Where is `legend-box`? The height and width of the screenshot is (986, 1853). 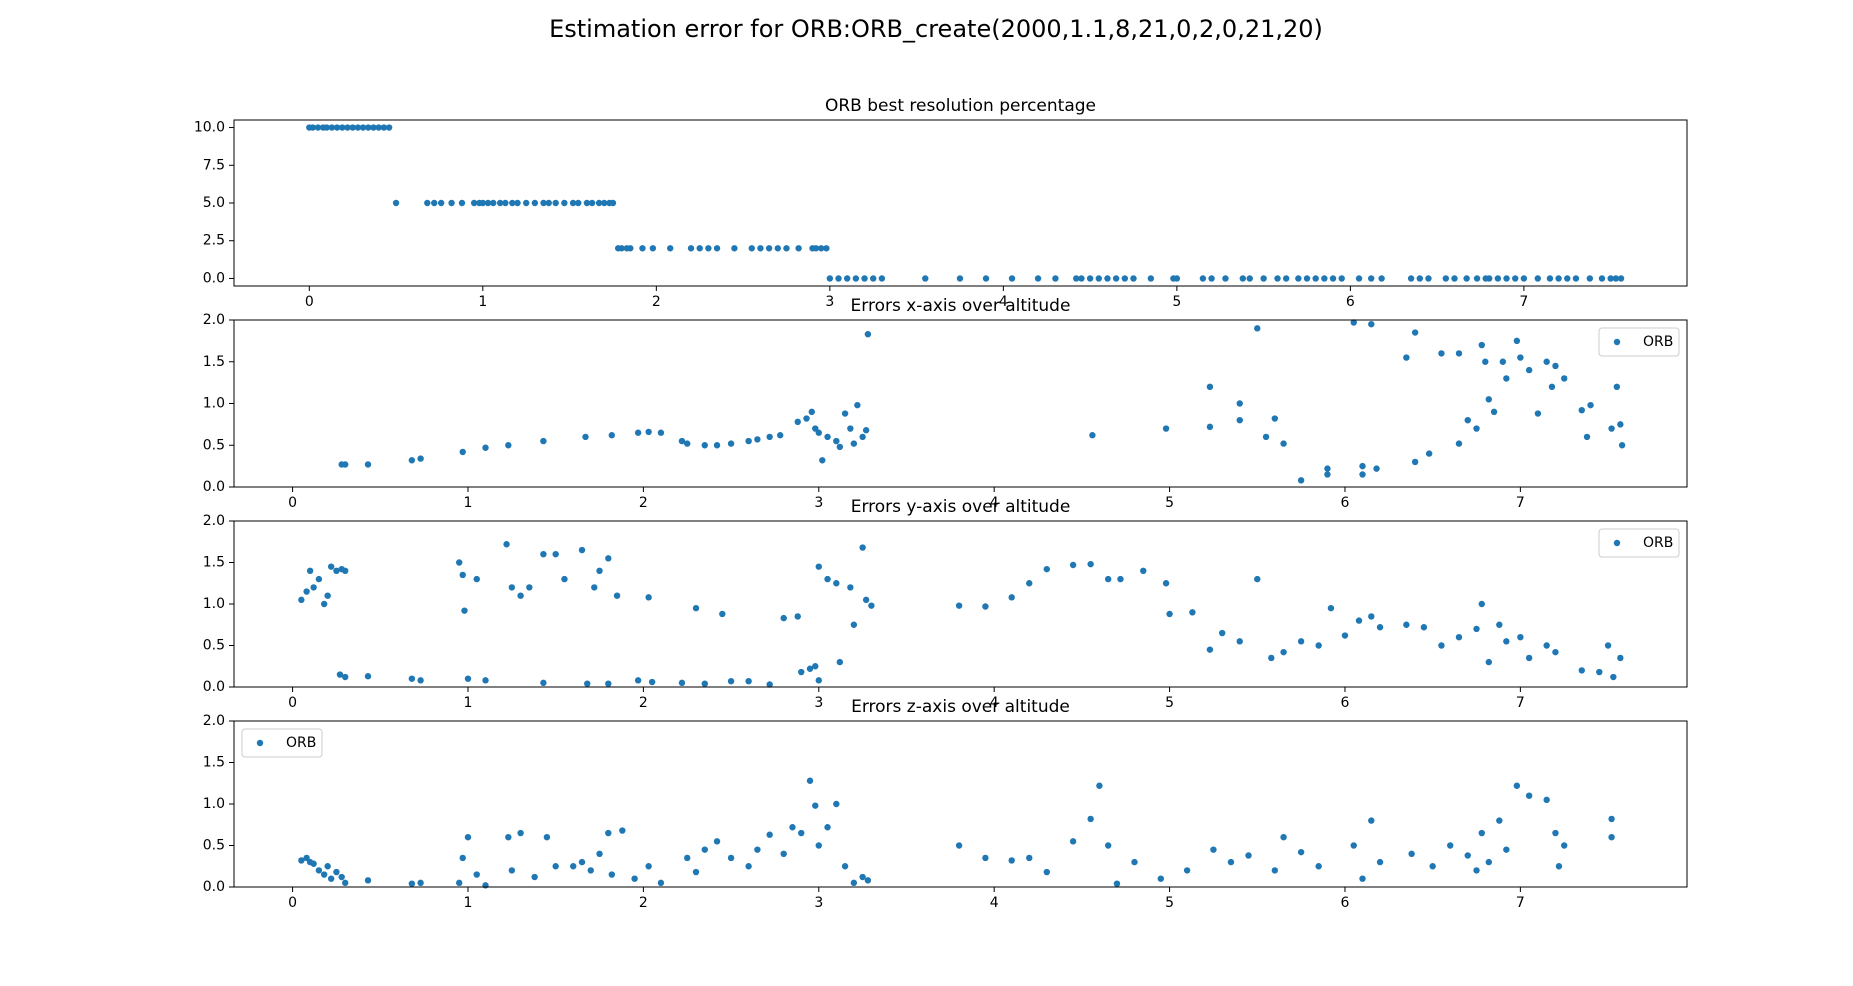
legend-box is located at coordinates (282, 743).